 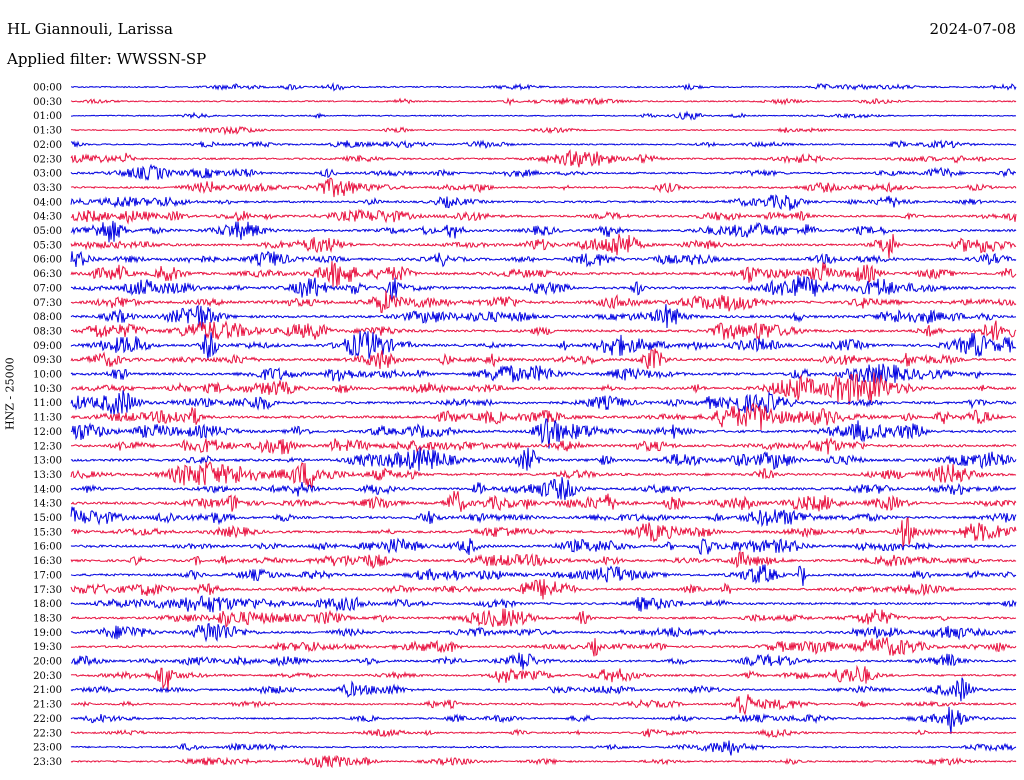 I want to click on row-time-label: 18:30, so click(x=47, y=618).